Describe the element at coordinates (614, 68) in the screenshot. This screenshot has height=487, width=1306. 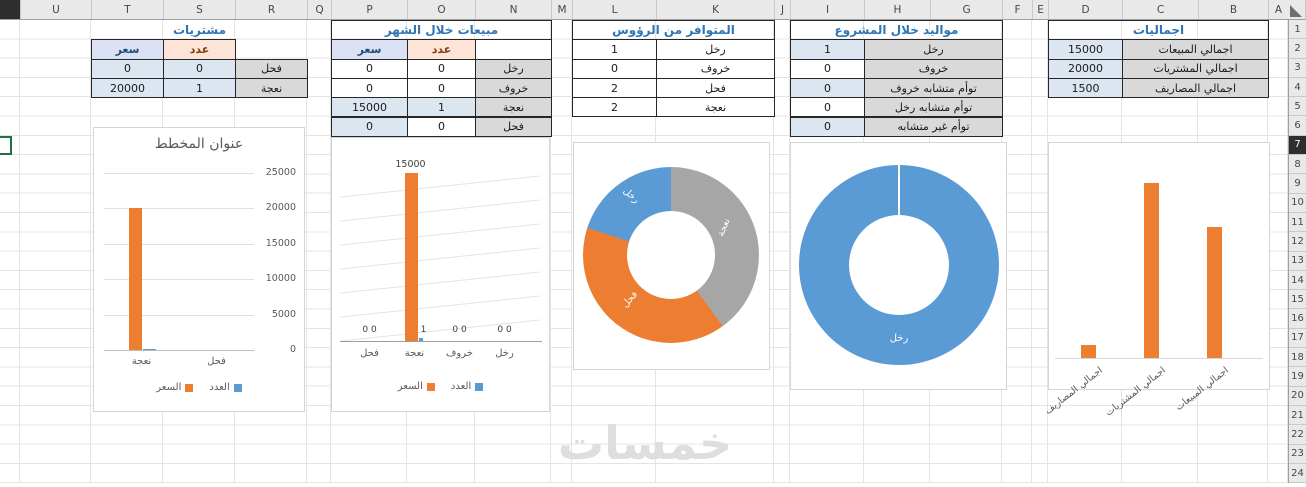
I see `available-value-cell: 0` at that location.